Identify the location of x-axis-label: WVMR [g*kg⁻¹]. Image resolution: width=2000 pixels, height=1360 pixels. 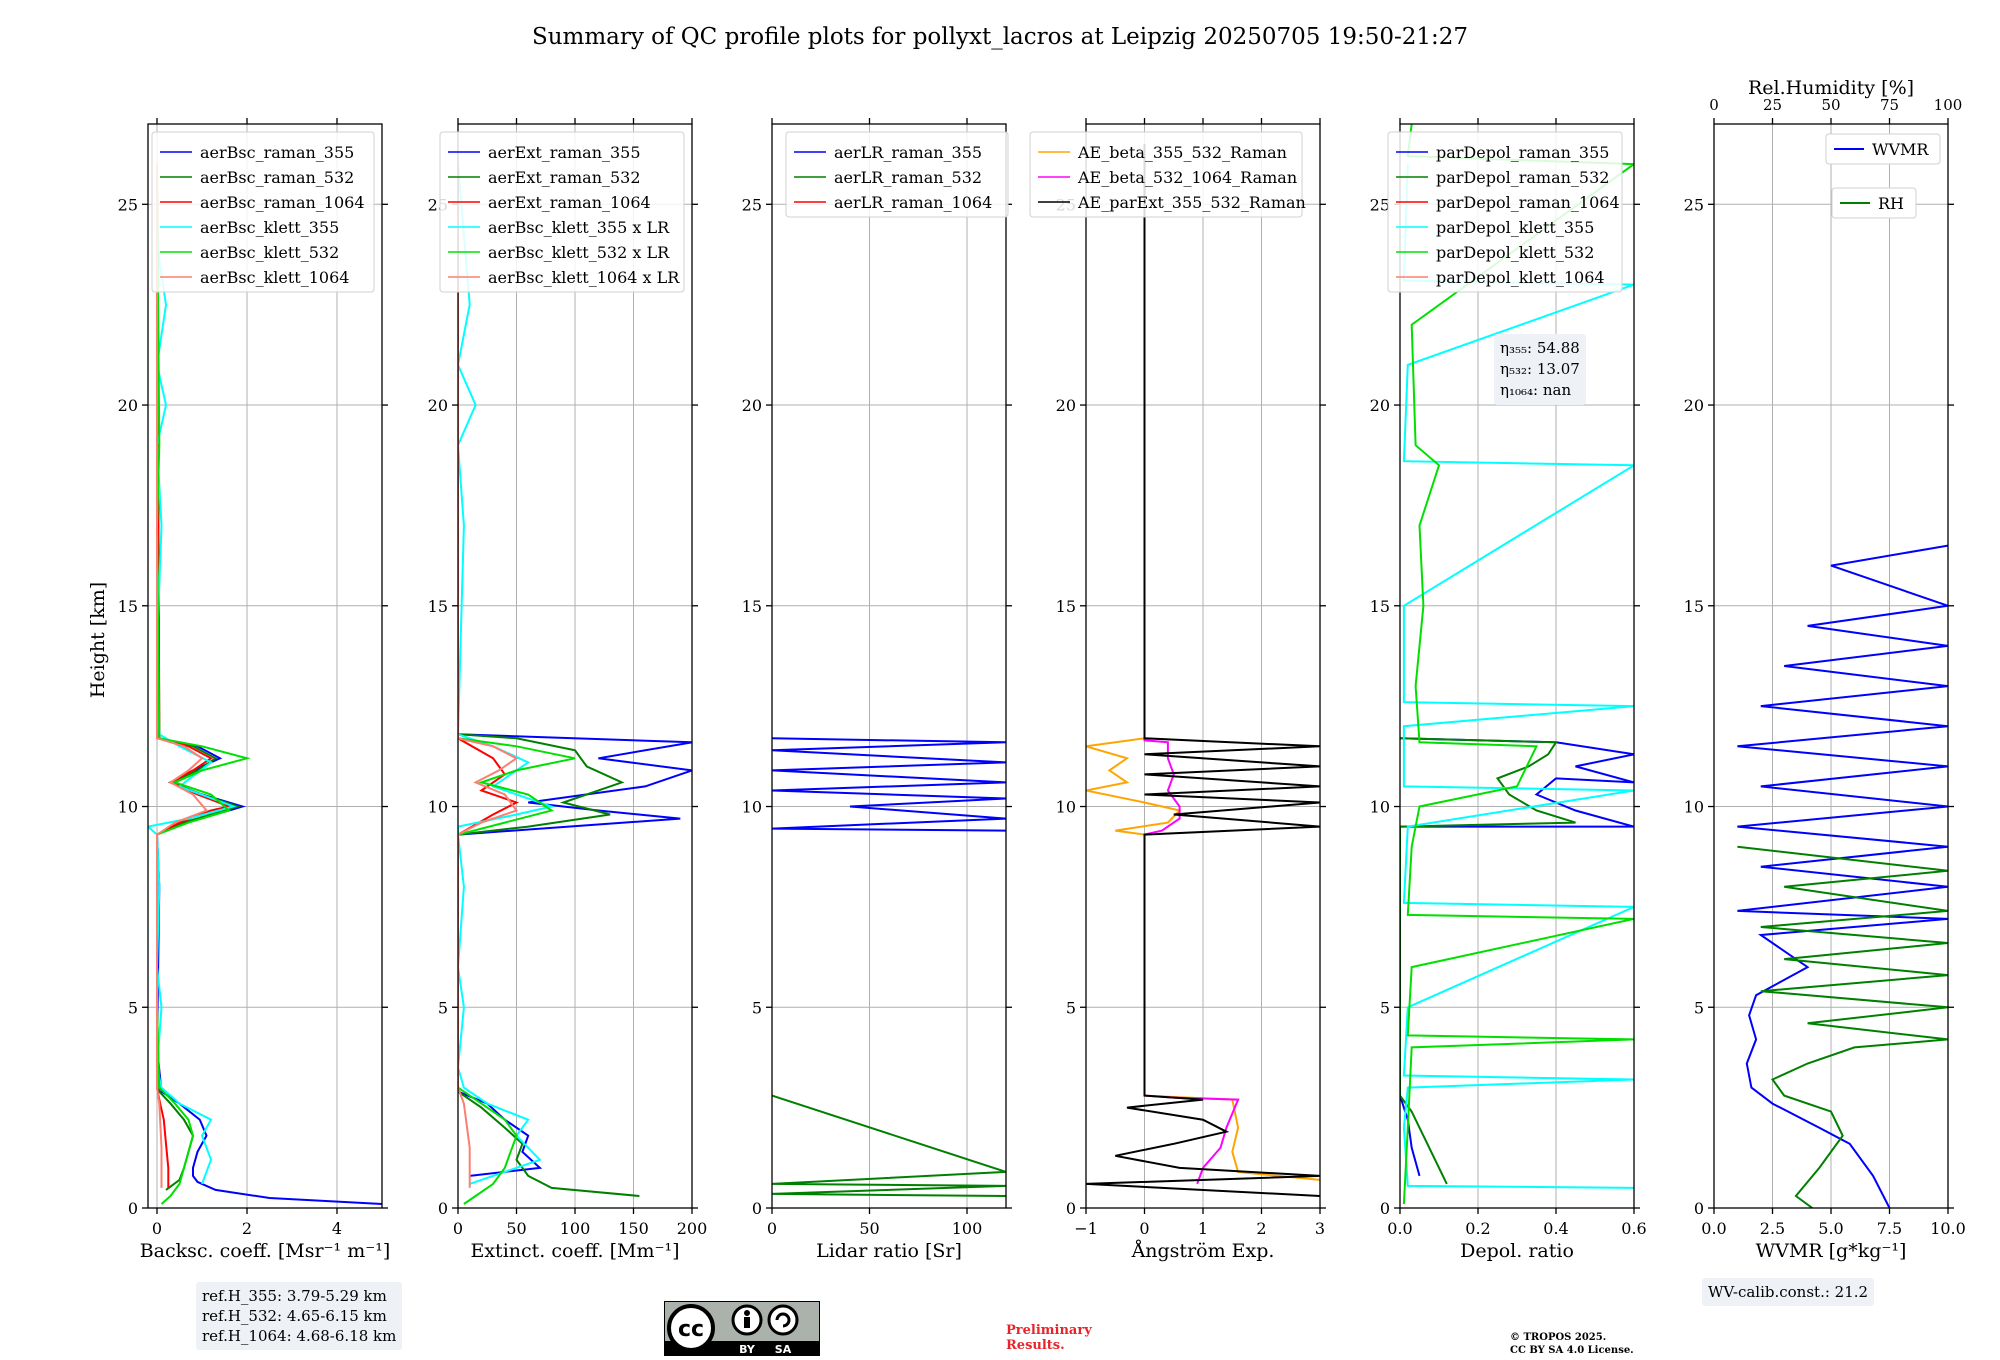
(1831, 1251).